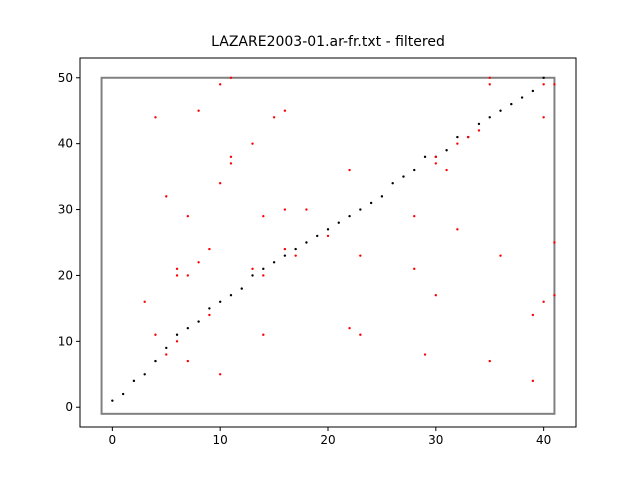 This screenshot has height=480, width=640. What do you see at coordinates (113, 440) in the screenshot?
I see `x-tick-label: 0` at bounding box center [113, 440].